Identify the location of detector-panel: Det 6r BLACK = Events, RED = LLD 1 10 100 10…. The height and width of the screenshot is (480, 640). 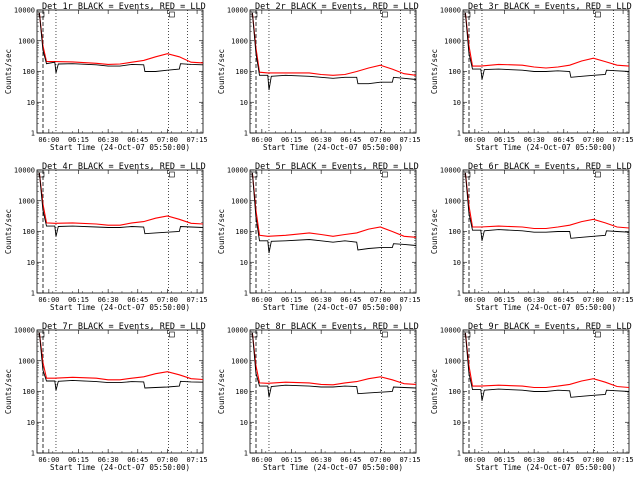
(532, 237).